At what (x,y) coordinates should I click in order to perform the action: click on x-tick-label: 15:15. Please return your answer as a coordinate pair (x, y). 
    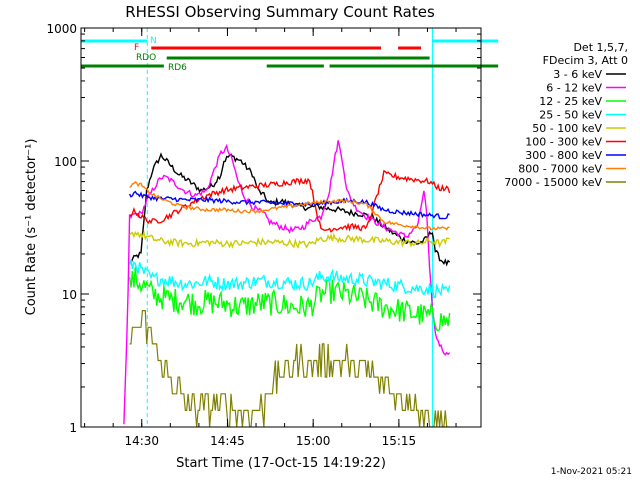
    Looking at the image, I should click on (399, 441).